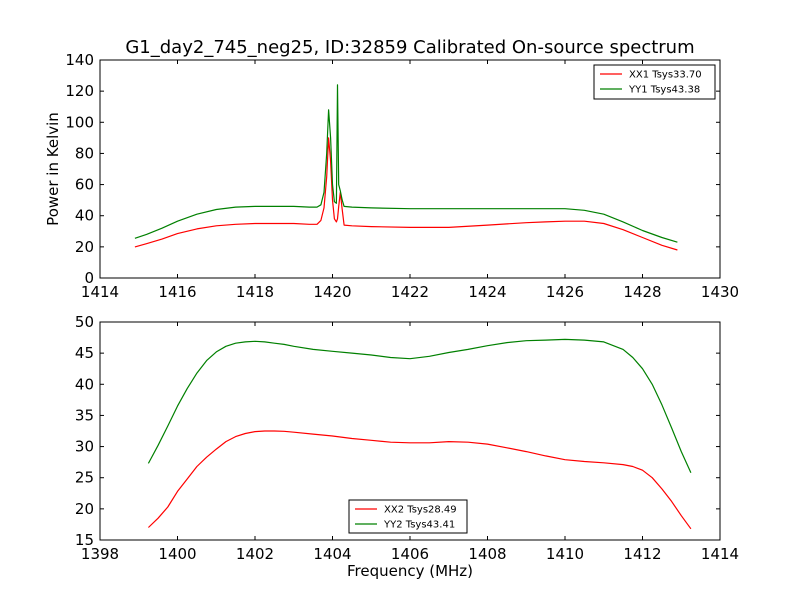 The width and height of the screenshot is (800, 600). I want to click on x-tick-label-0-8: 1430, so click(720, 292).